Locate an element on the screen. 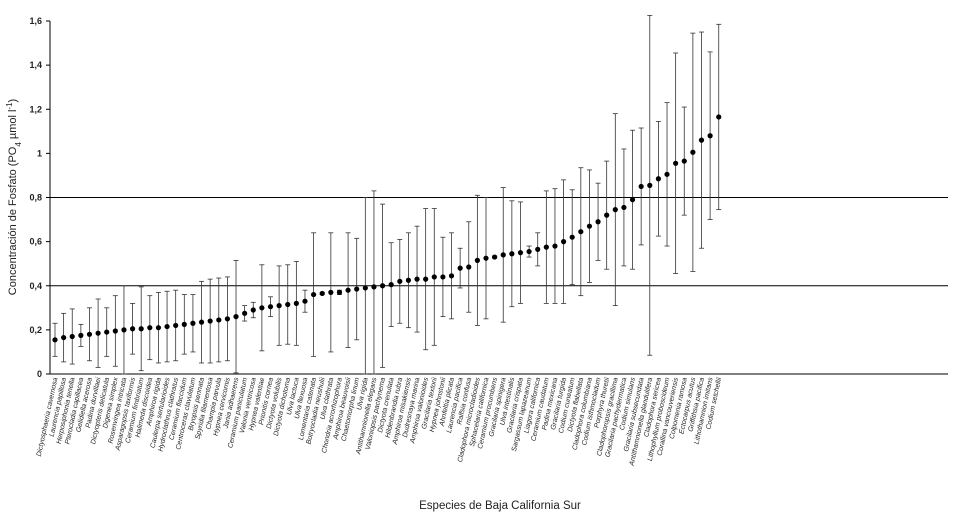  y-title-sub: 4 is located at coordinates (18, 144).